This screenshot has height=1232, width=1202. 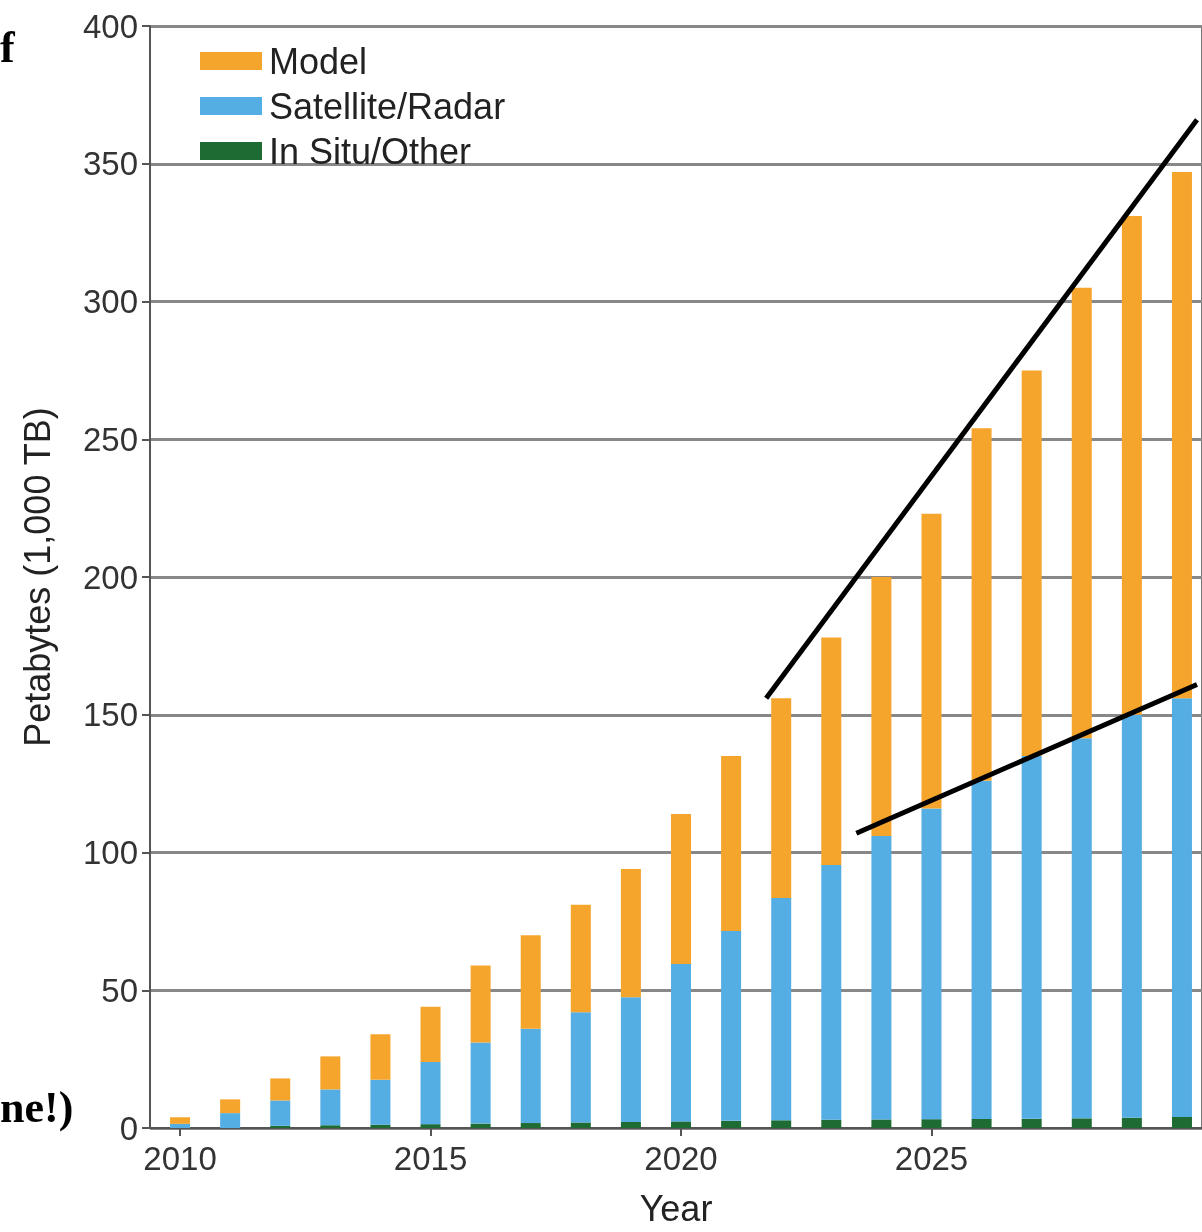 I want to click on y-axis-title: Petabytes (1,000 TB), so click(x=37, y=577).